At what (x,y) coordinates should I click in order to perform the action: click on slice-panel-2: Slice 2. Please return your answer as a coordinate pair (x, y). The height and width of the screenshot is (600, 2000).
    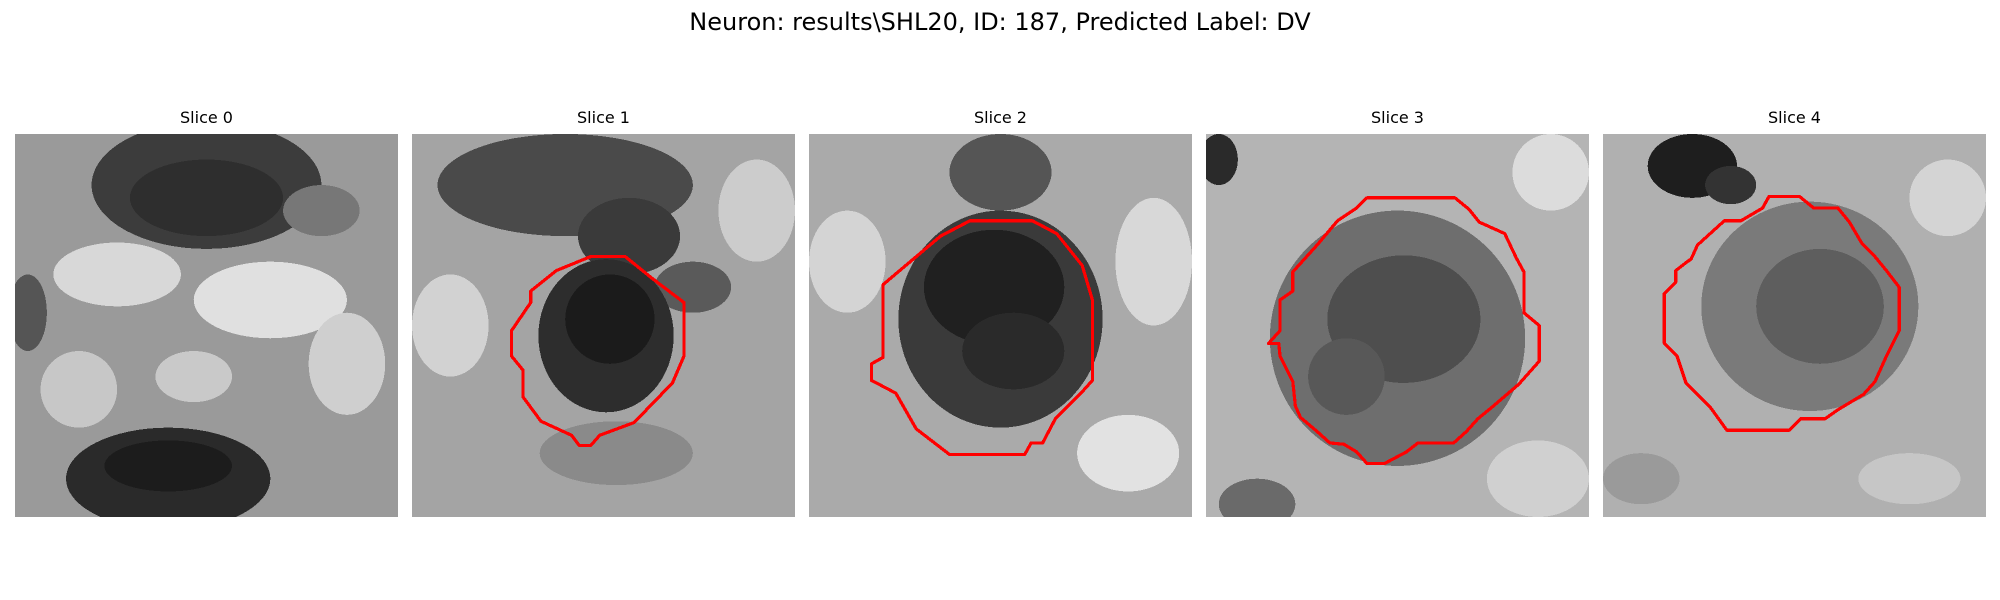
    Looking at the image, I should click on (1000, 314).